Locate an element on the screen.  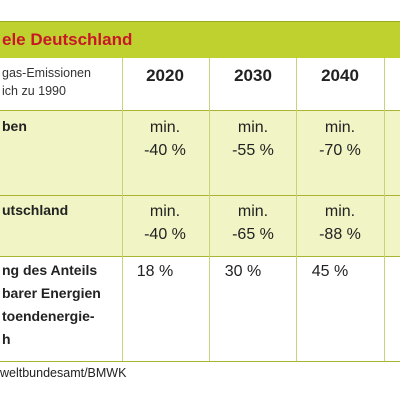
row-3-2020: 18 % is located at coordinates (155, 271).